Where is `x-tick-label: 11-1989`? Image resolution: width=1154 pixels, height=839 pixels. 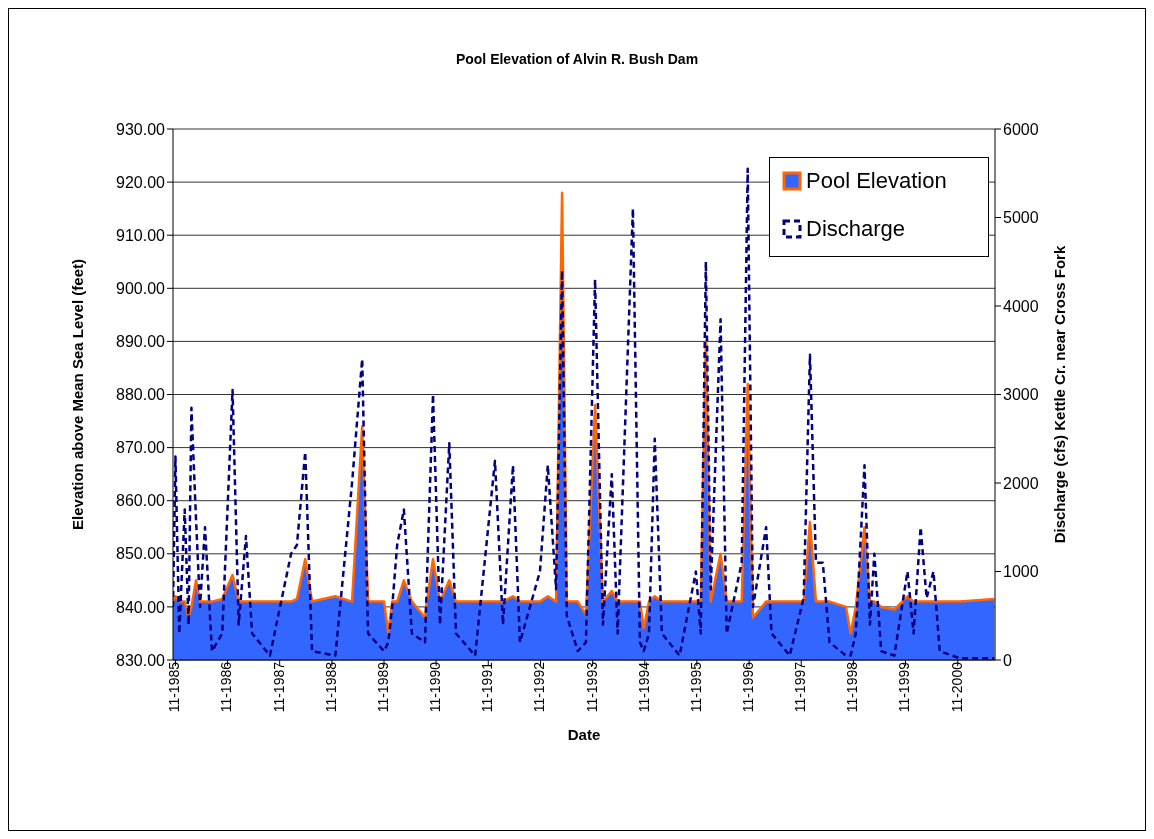 x-tick-label: 11-1989 is located at coordinates (382, 687).